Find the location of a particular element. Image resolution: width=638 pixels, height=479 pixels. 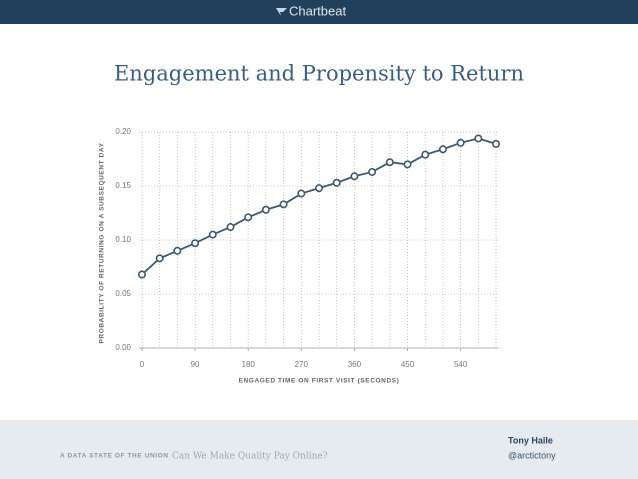

x-tick-label: 180 is located at coordinates (249, 364).